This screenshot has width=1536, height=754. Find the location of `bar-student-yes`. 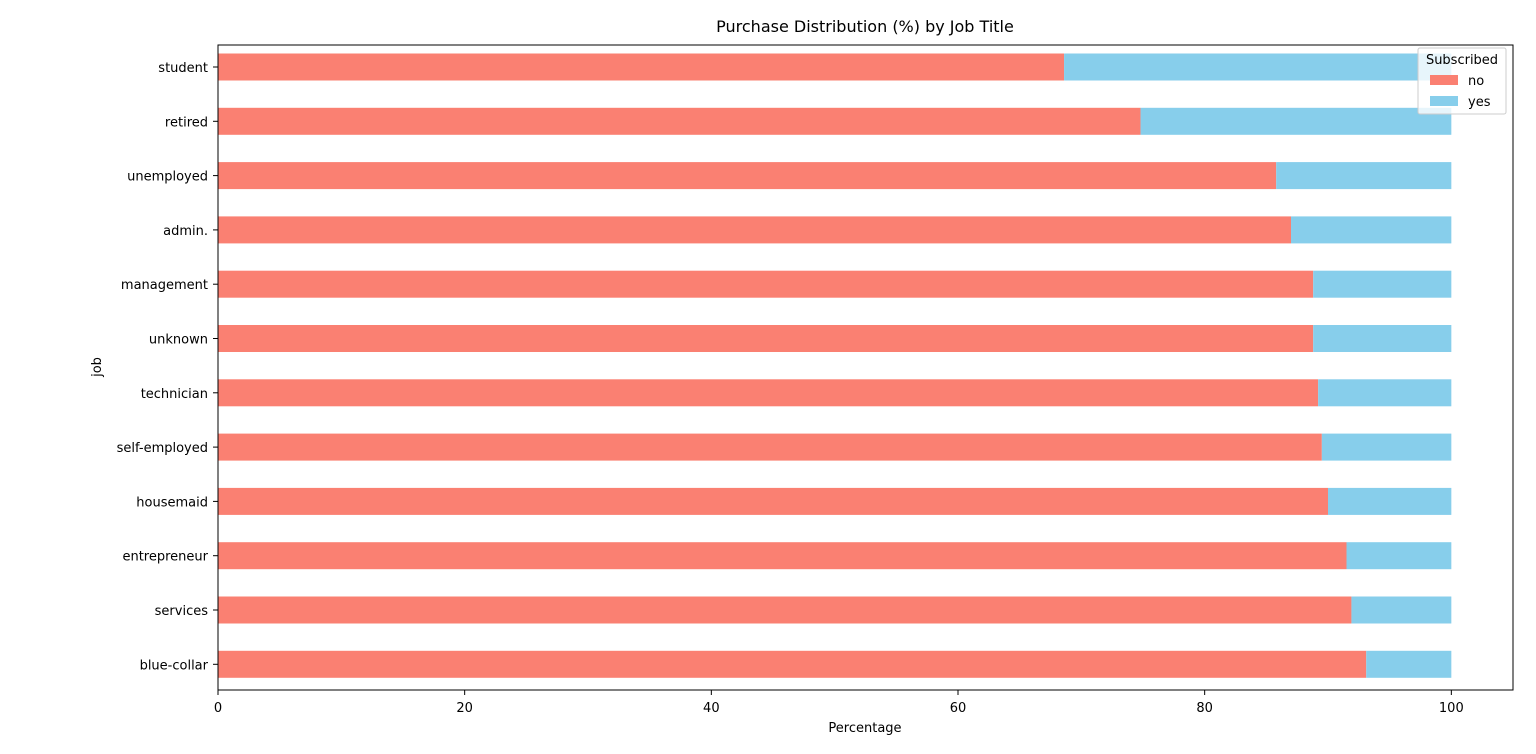

bar-student-yes is located at coordinates (1258, 67).